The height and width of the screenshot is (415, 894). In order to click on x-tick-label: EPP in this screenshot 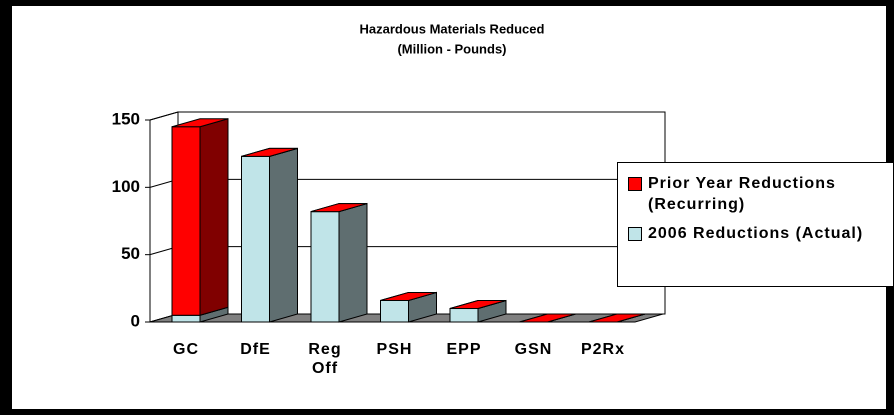, I will do `click(464, 349)`.